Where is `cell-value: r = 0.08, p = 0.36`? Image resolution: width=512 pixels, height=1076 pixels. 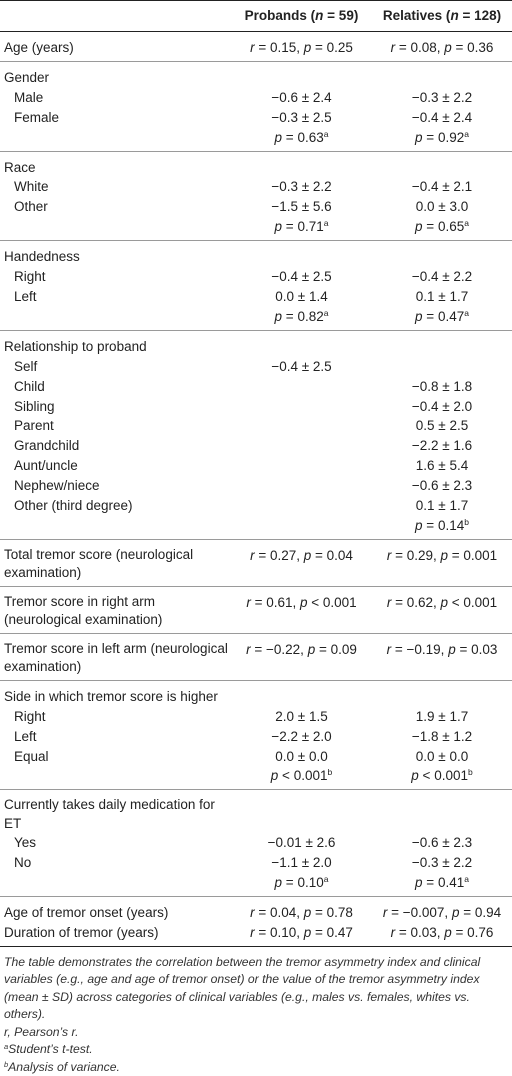 cell-value: r = 0.08, p = 0.36 is located at coordinates (442, 47).